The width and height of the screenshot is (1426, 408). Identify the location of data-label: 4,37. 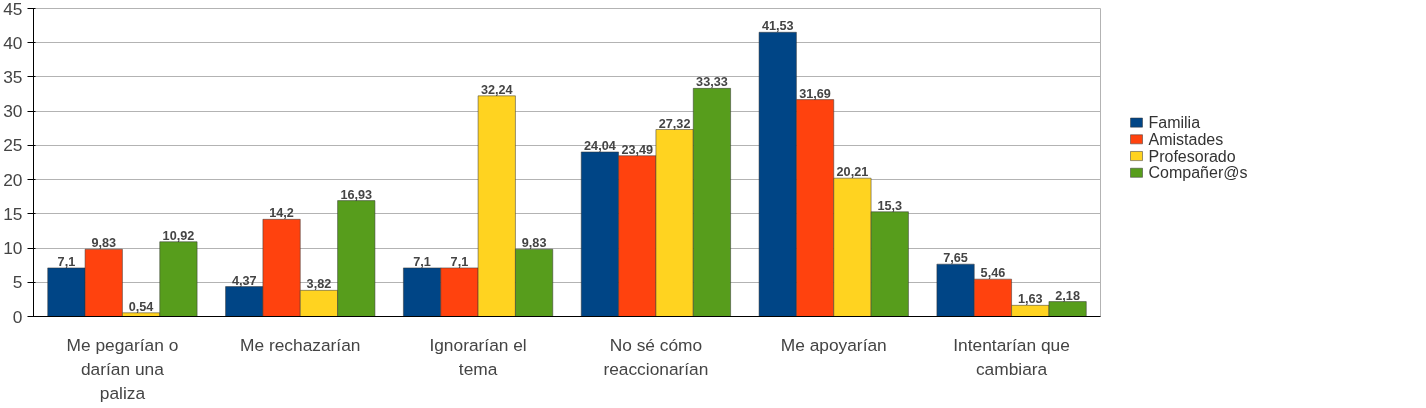
(244, 280).